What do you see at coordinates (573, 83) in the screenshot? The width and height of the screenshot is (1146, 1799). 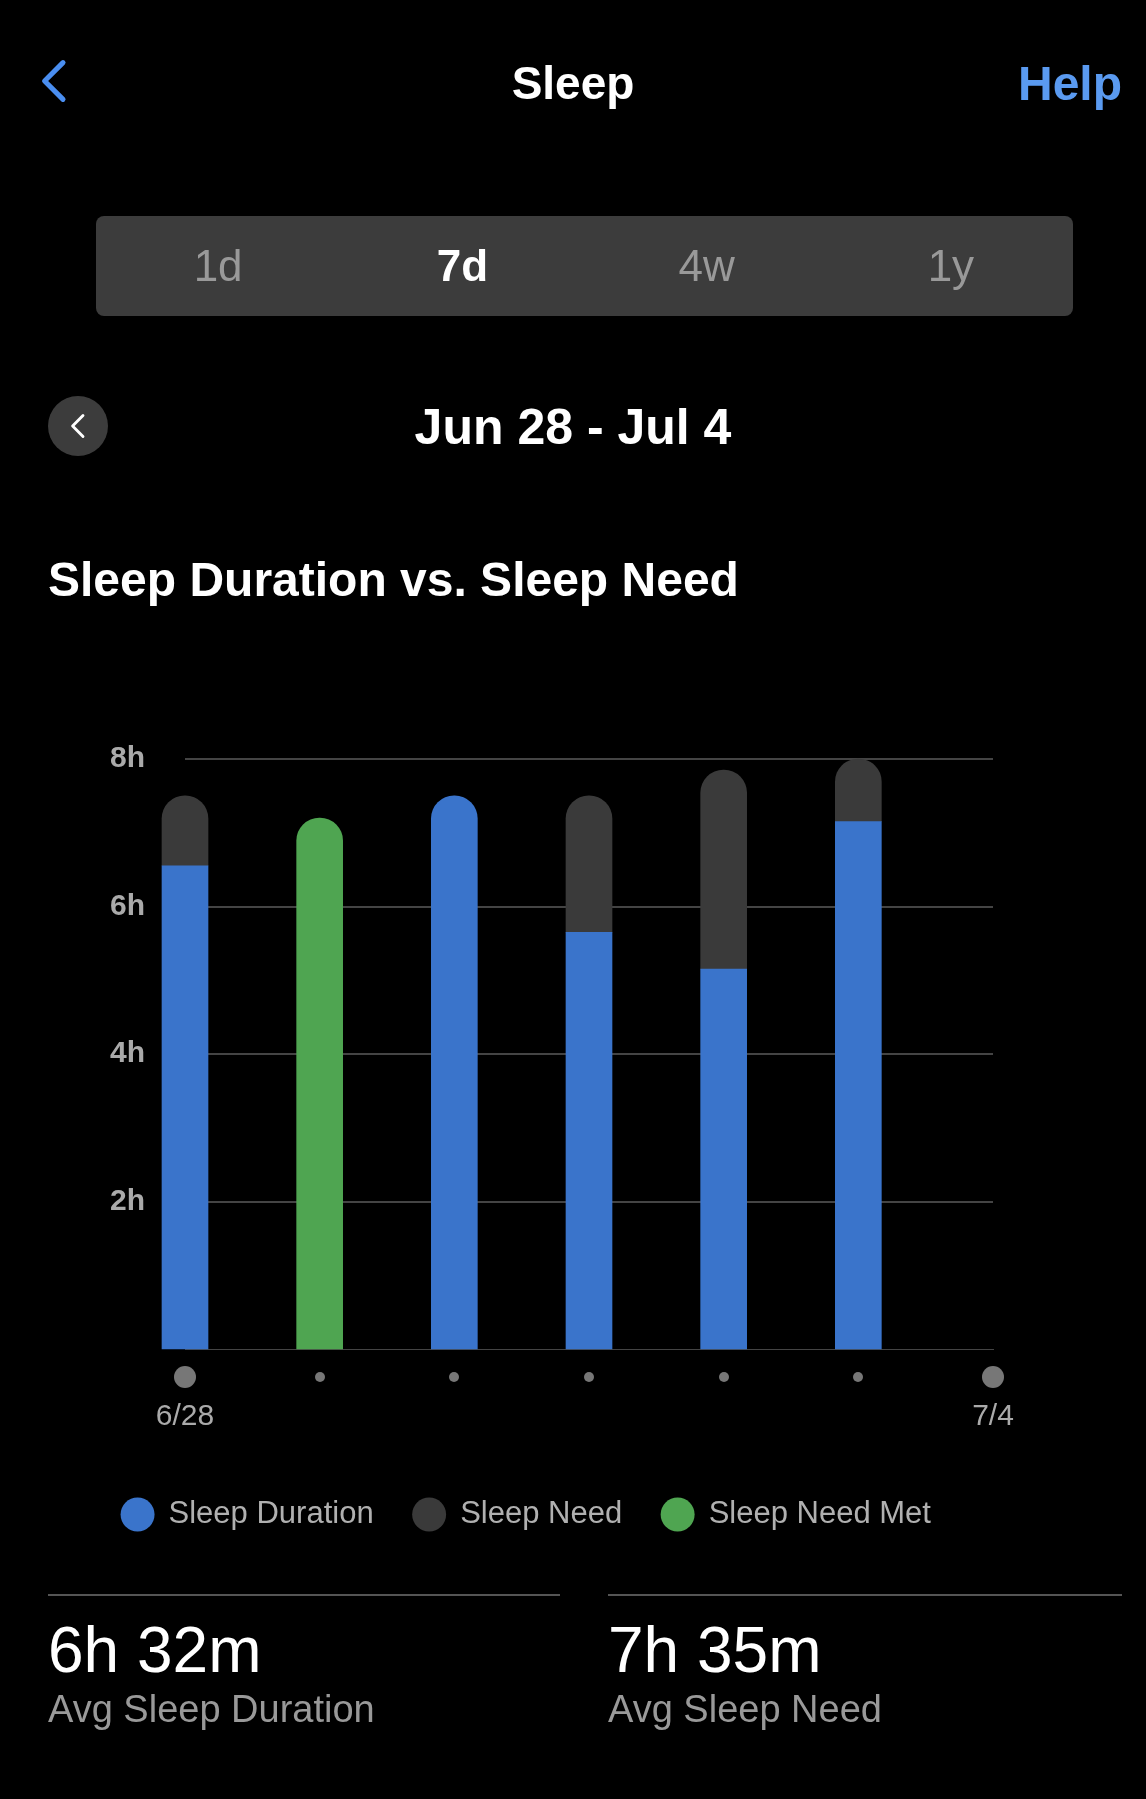 I see `text: Sleep` at bounding box center [573, 83].